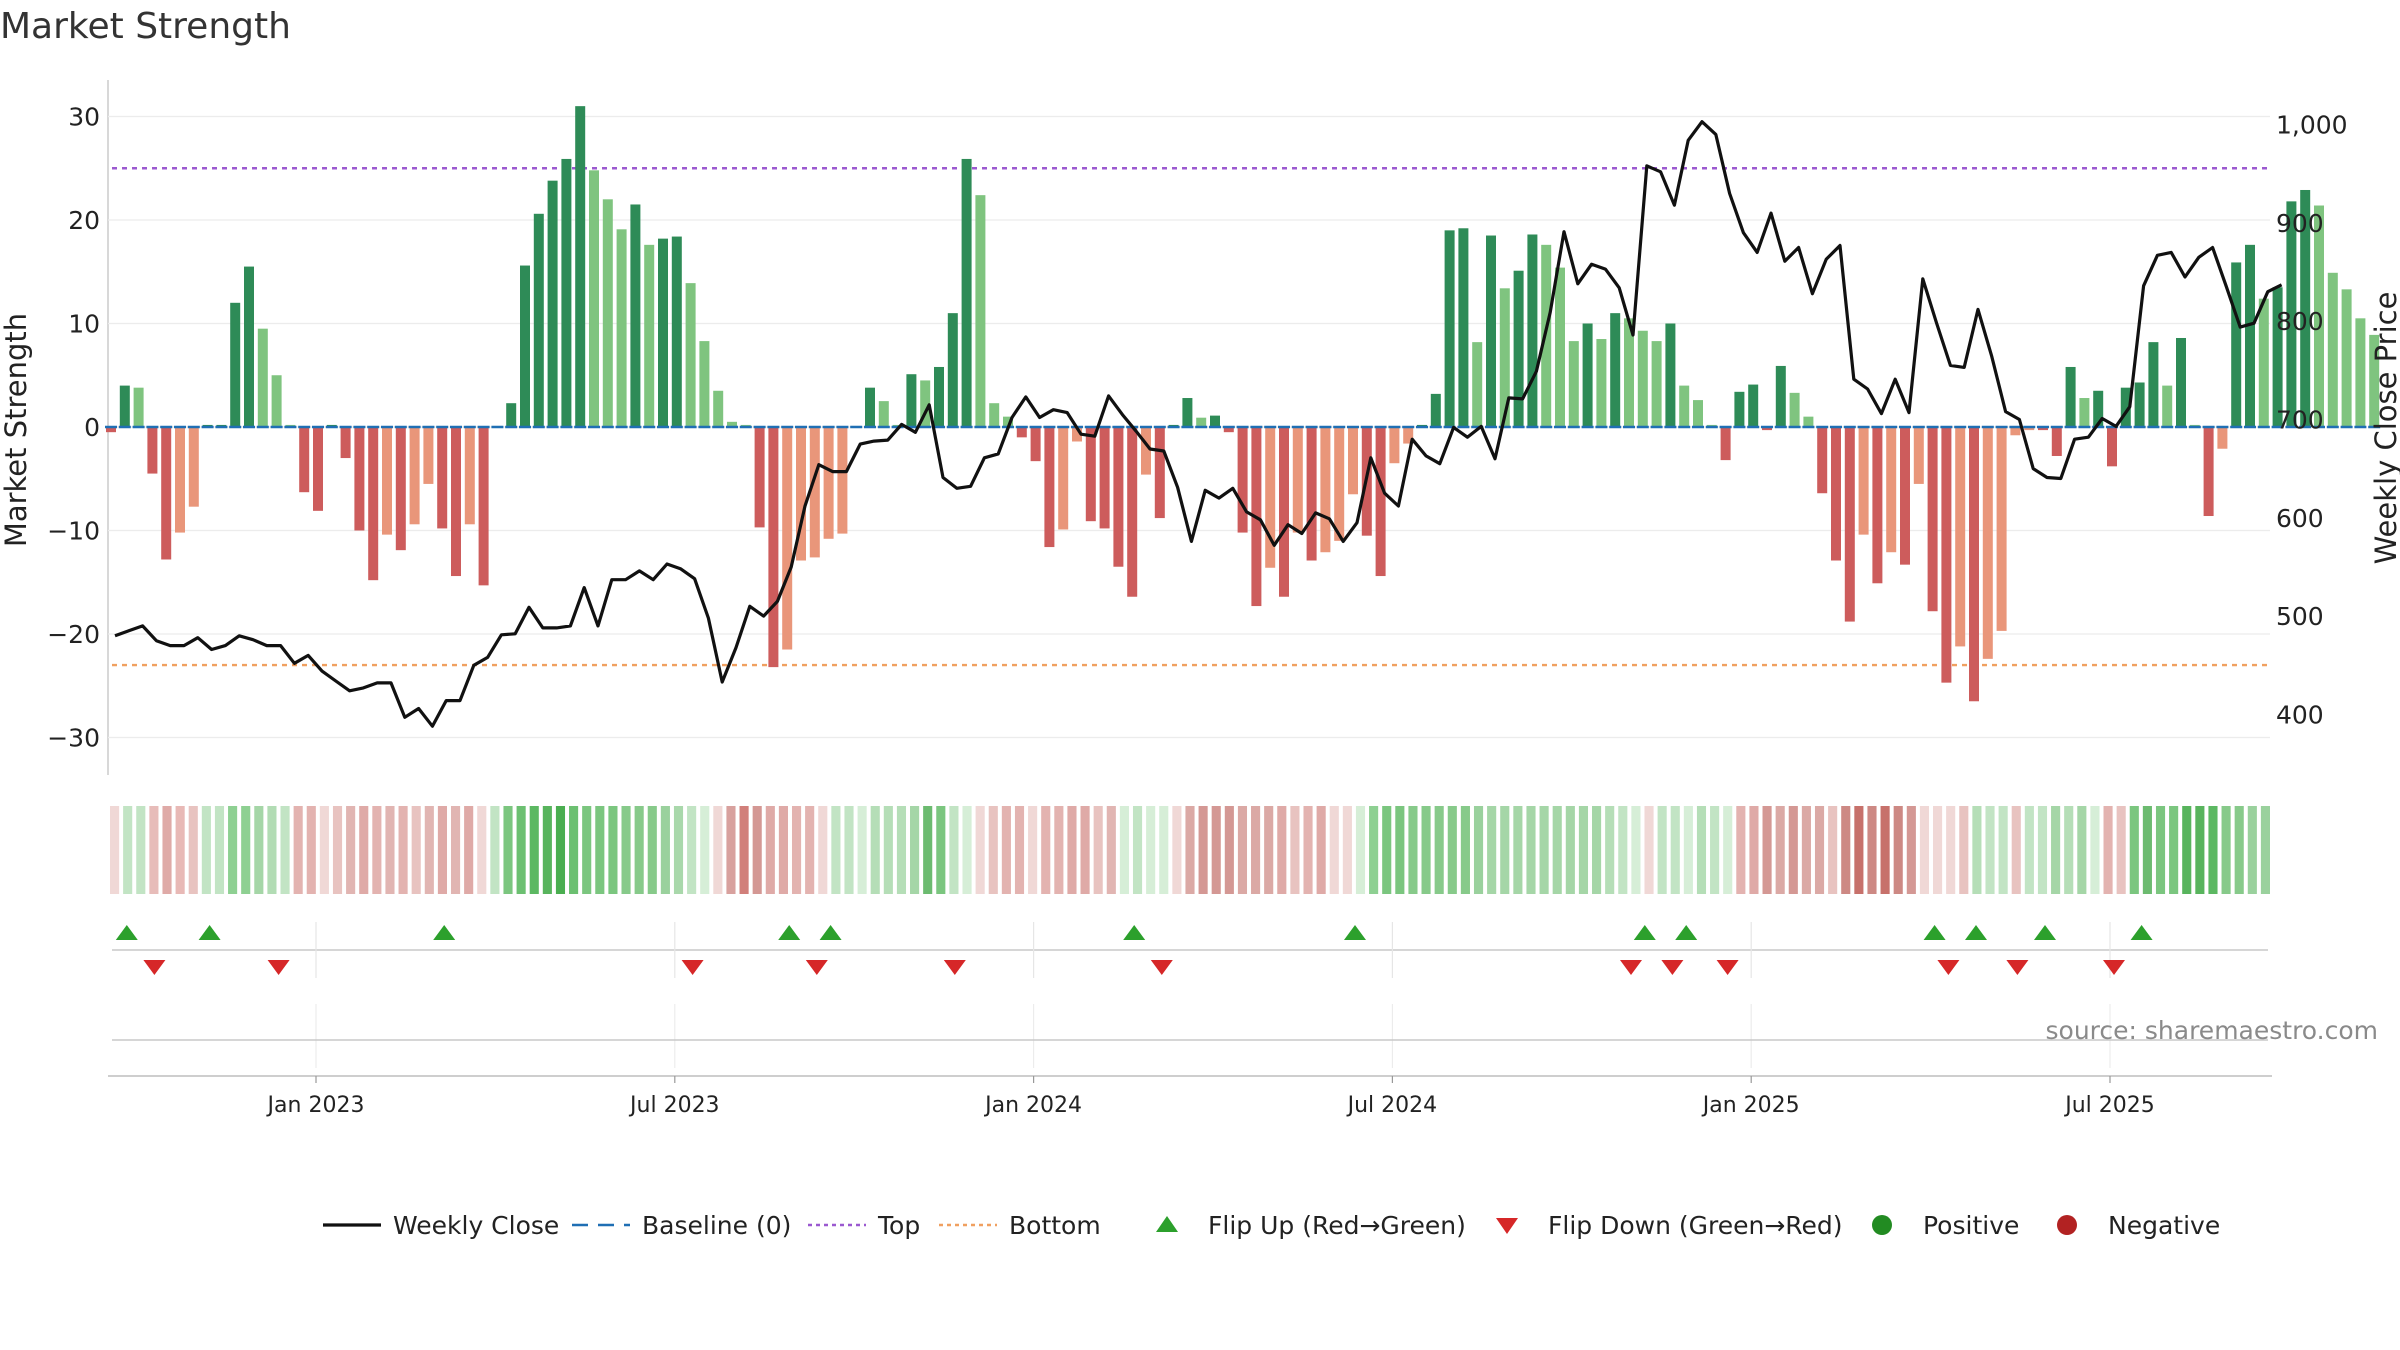 This screenshot has width=2400, height=1350. What do you see at coordinates (1337, 1225) in the screenshot?
I see `legend-label: Flip Up (Red→Green)` at bounding box center [1337, 1225].